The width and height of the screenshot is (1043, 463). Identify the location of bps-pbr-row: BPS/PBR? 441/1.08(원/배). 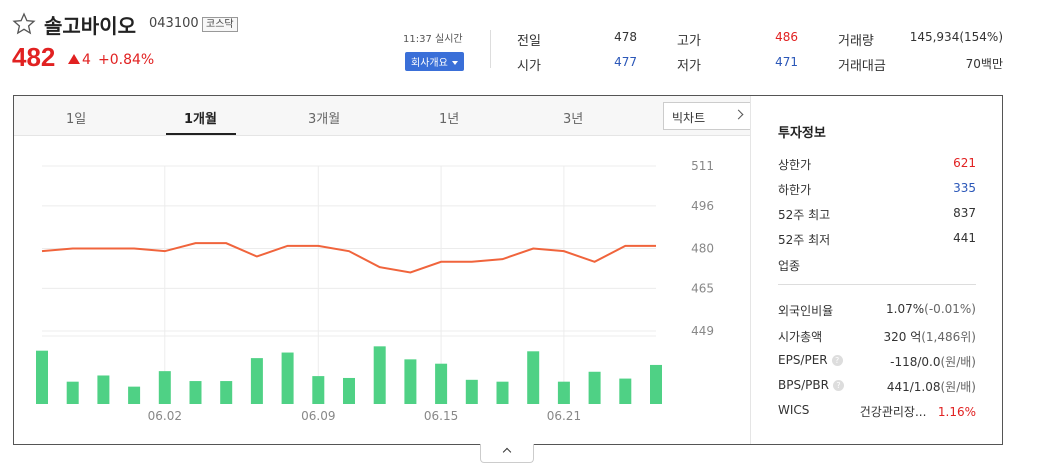
(877, 386).